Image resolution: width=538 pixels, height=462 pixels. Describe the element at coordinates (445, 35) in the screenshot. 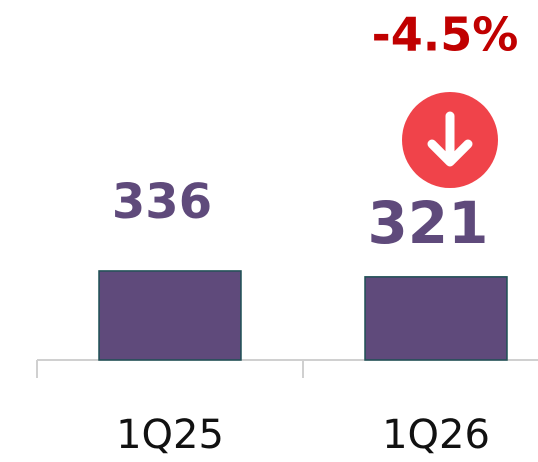

I see `change-annotation: -4.5%` at that location.